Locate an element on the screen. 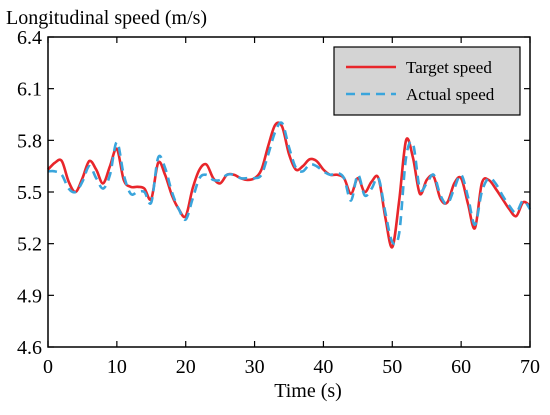  y-tick-label: 6.1 is located at coordinates (29, 90).